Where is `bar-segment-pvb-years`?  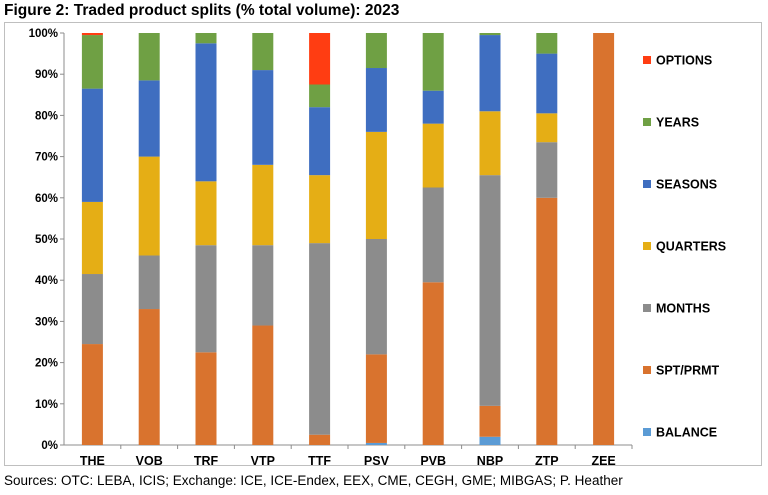 bar-segment-pvb-years is located at coordinates (433, 62).